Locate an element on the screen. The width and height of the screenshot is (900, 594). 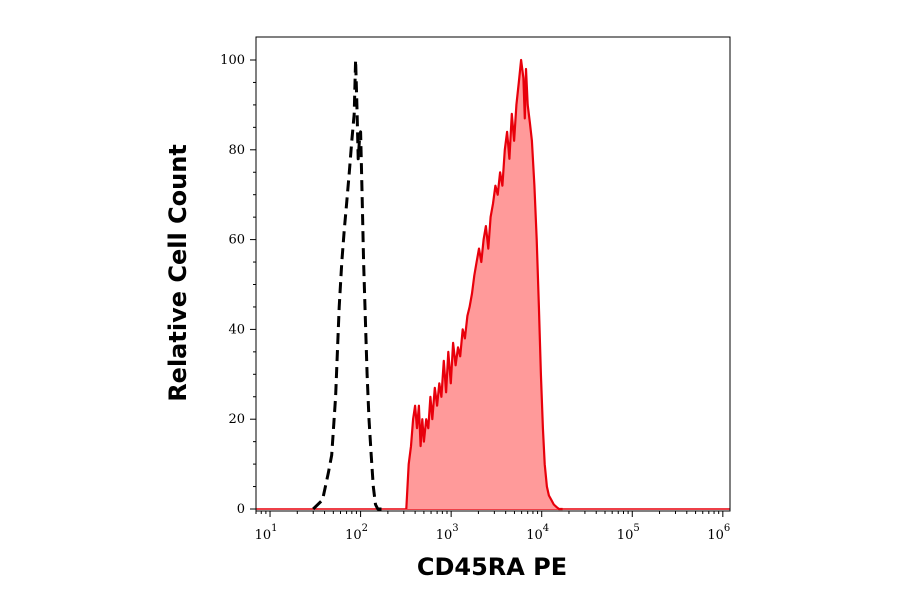
y-tick-label-80: 80 is located at coordinates (236, 150).